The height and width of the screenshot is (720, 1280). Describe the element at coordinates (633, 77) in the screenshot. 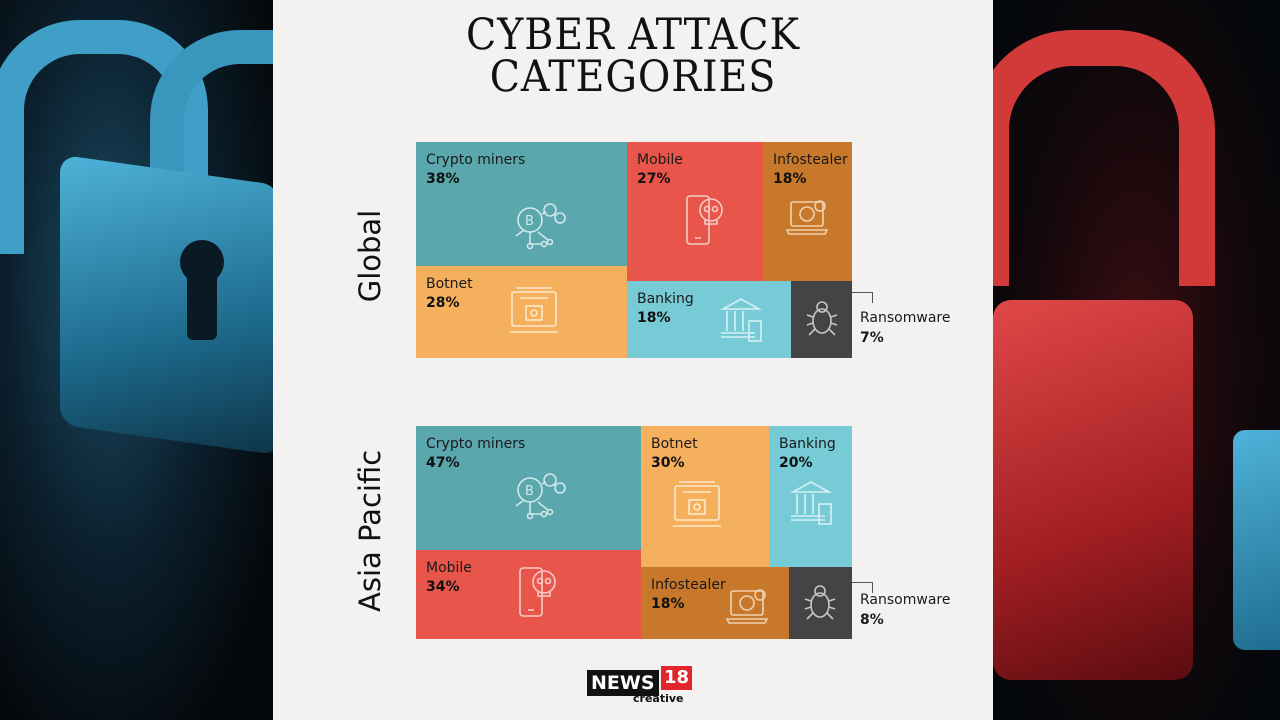

I see `title-line: CATEGORIES` at that location.